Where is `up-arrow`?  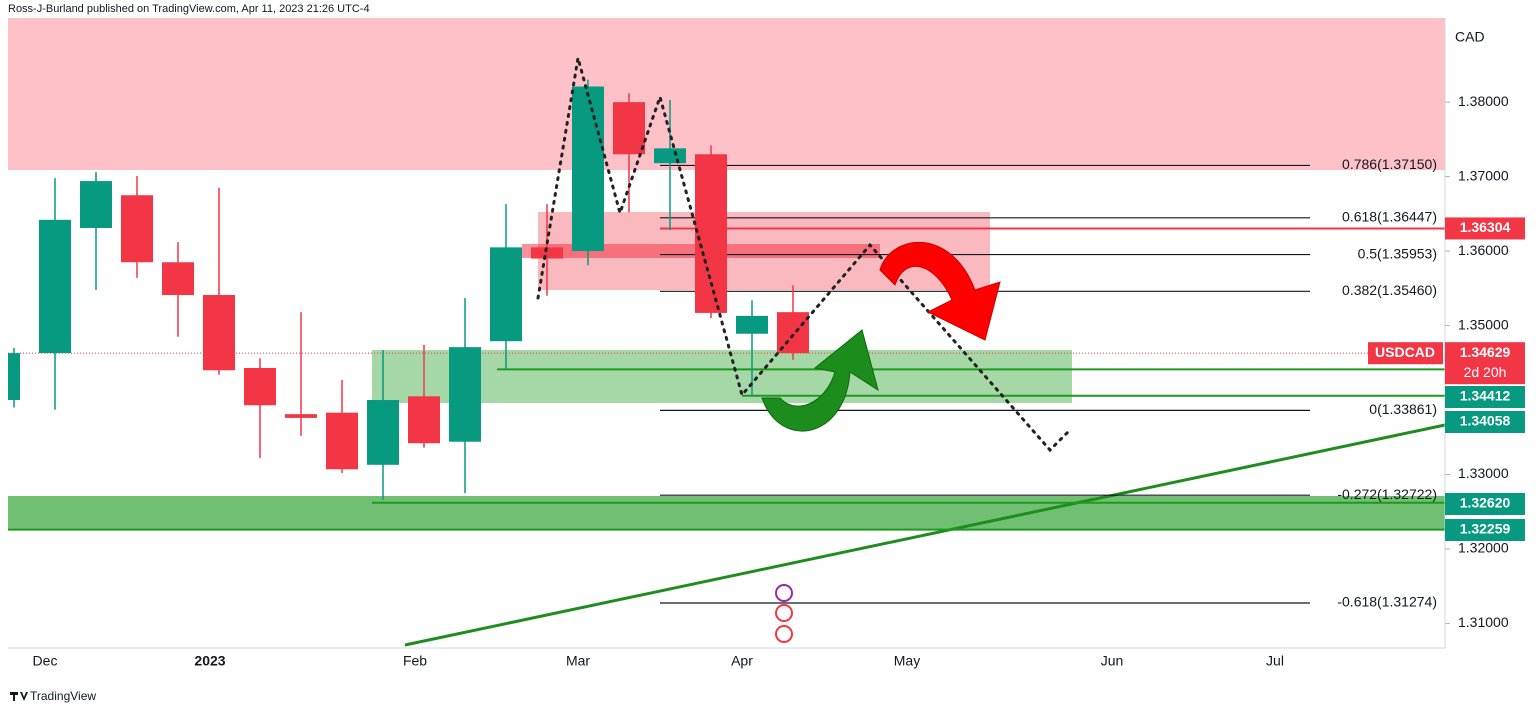 up-arrow is located at coordinates (820, 380).